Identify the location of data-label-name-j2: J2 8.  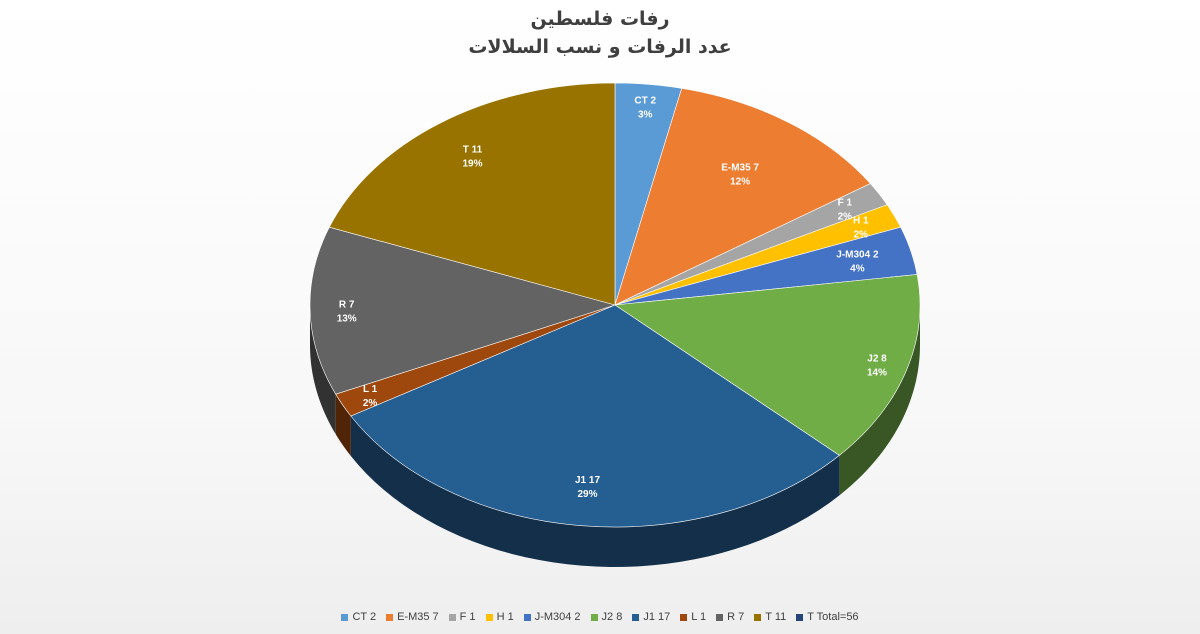
(877, 359).